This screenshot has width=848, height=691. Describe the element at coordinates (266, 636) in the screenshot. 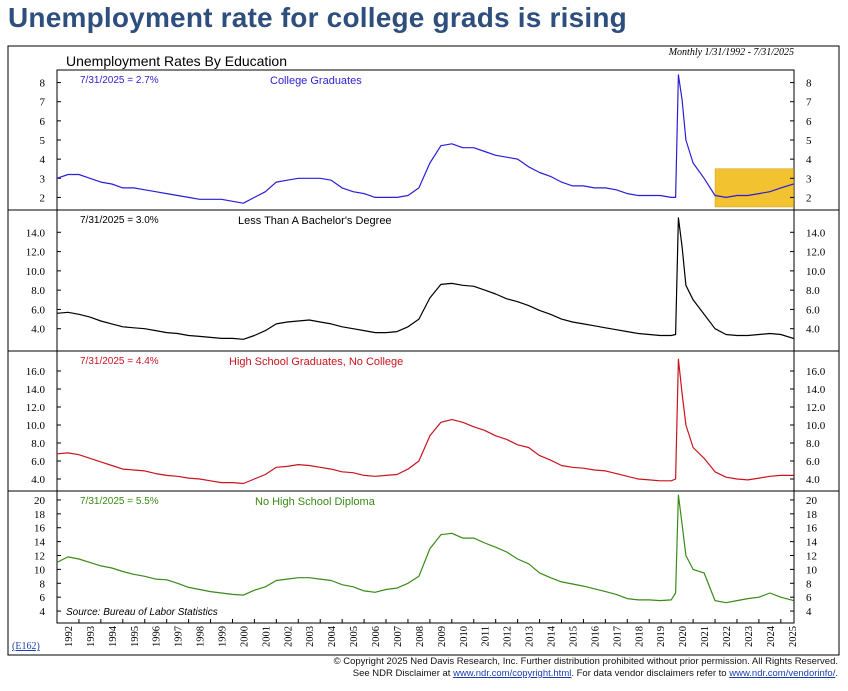

I see `x-tick-label: 2001` at that location.